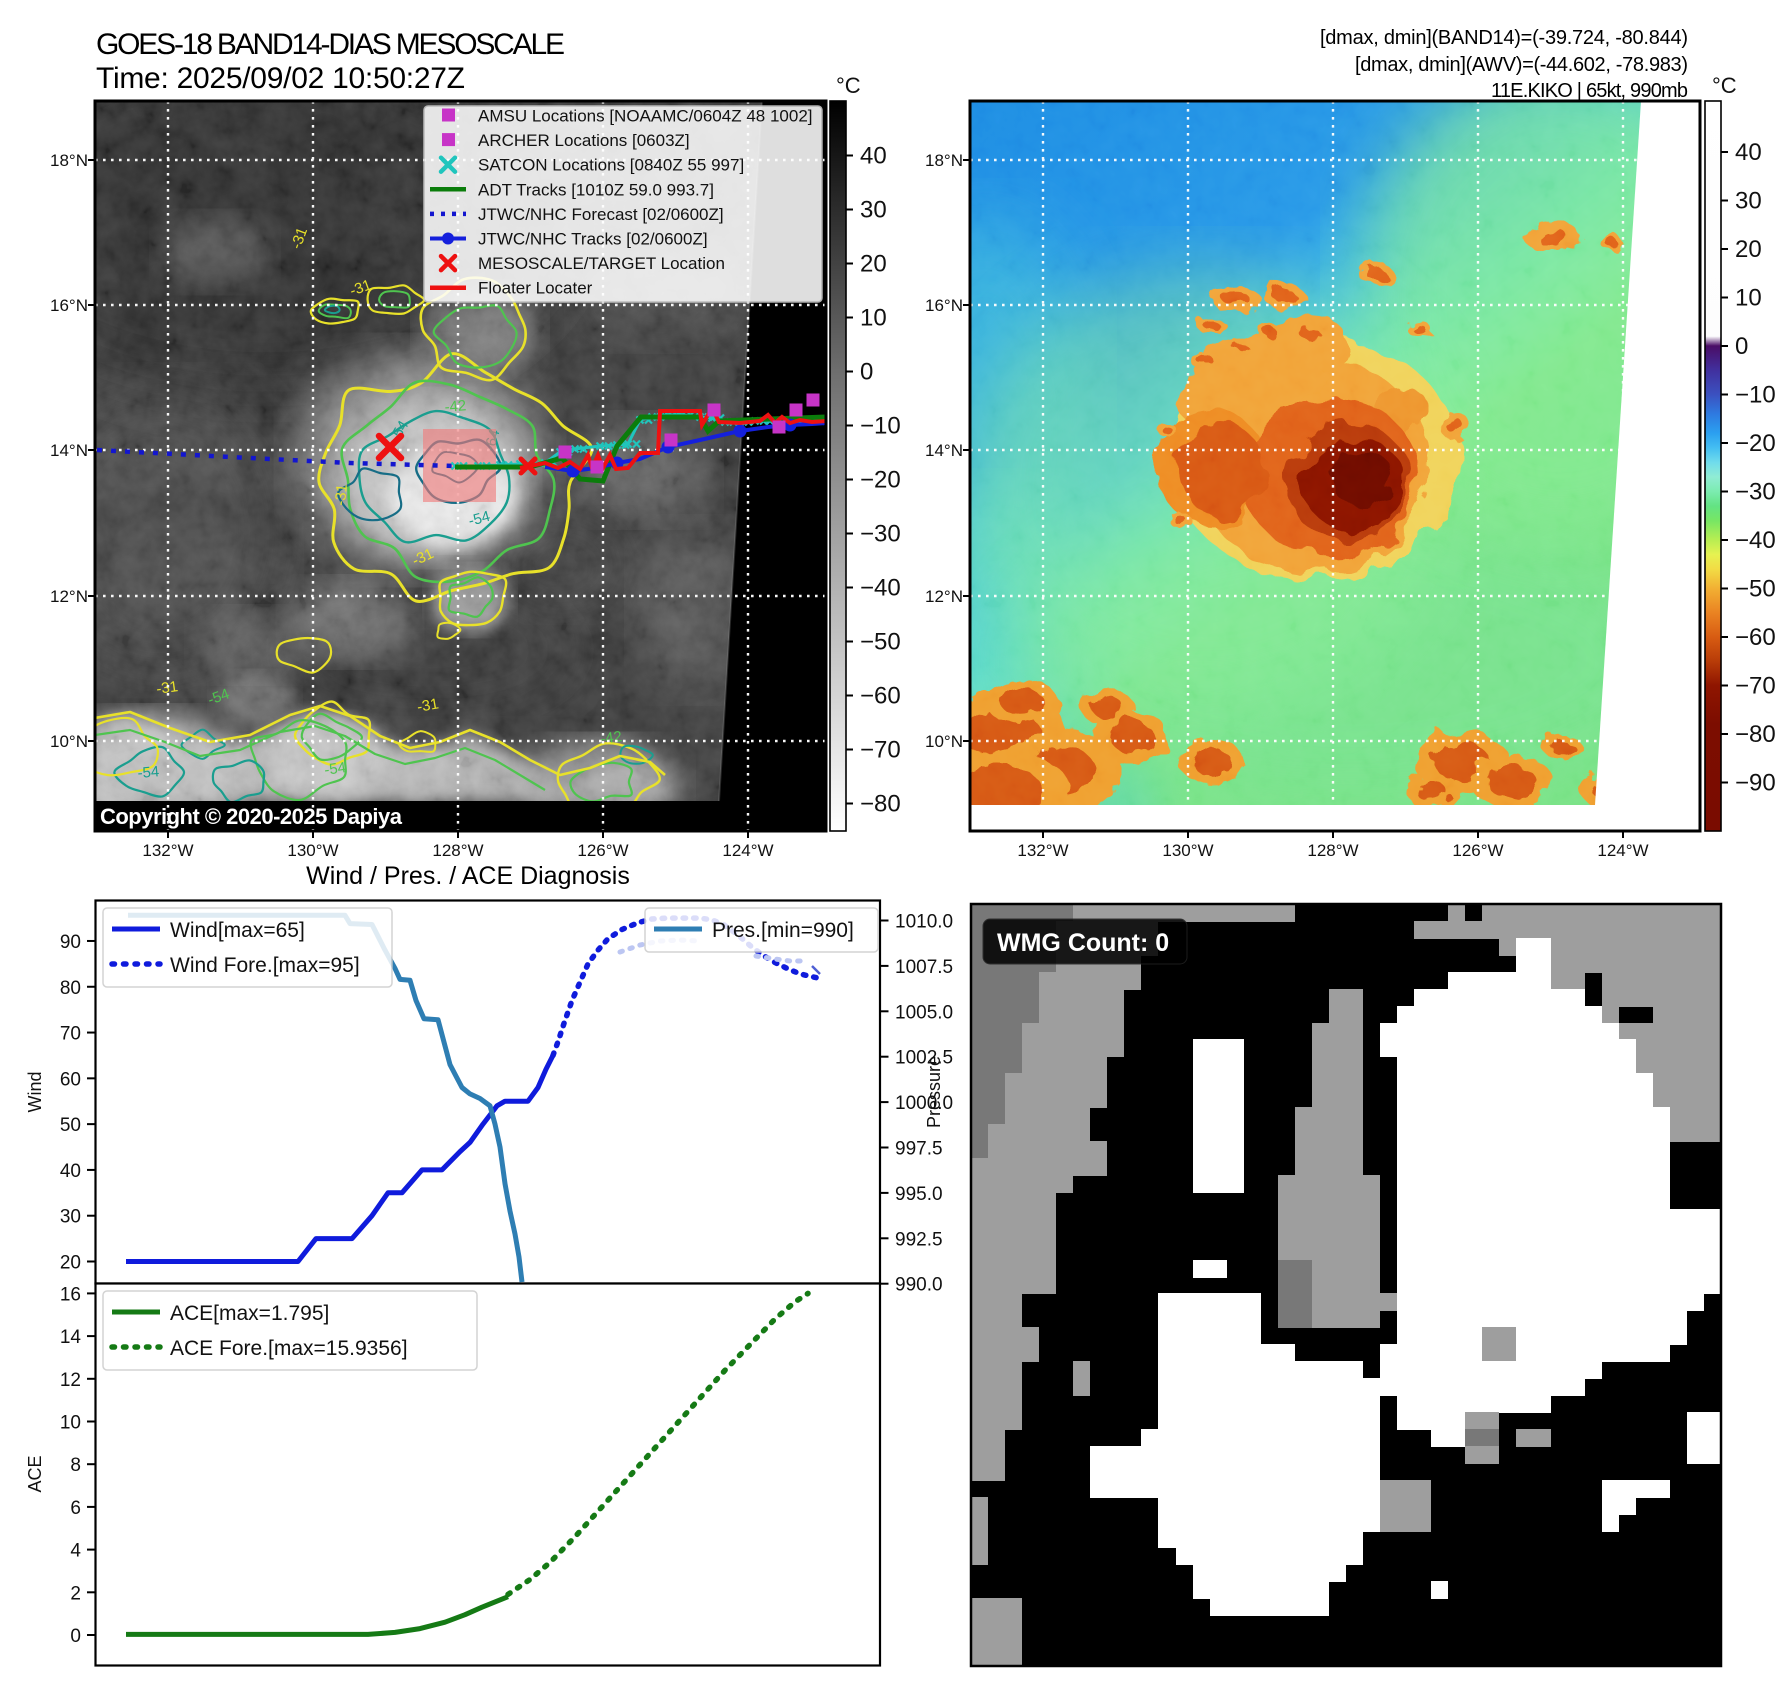  Describe the element at coordinates (35, 1091) in the screenshot. I see `svg-text: Wind` at that location.